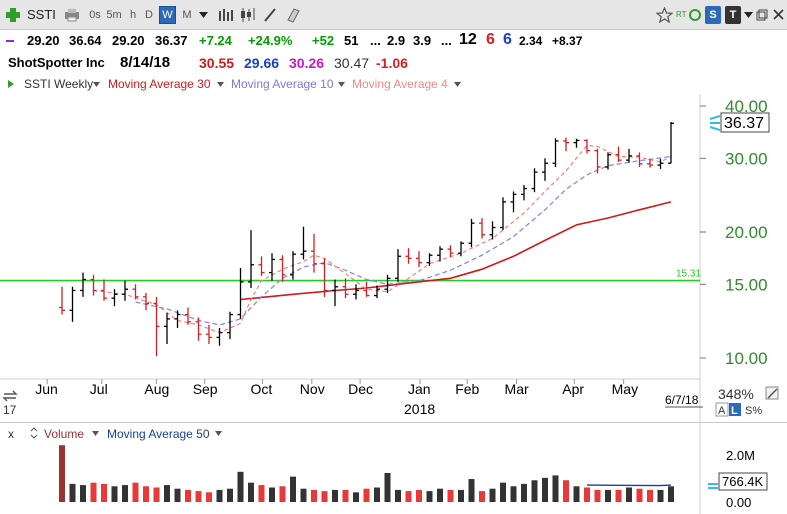  I want to click on period-h: h, so click(133, 15).